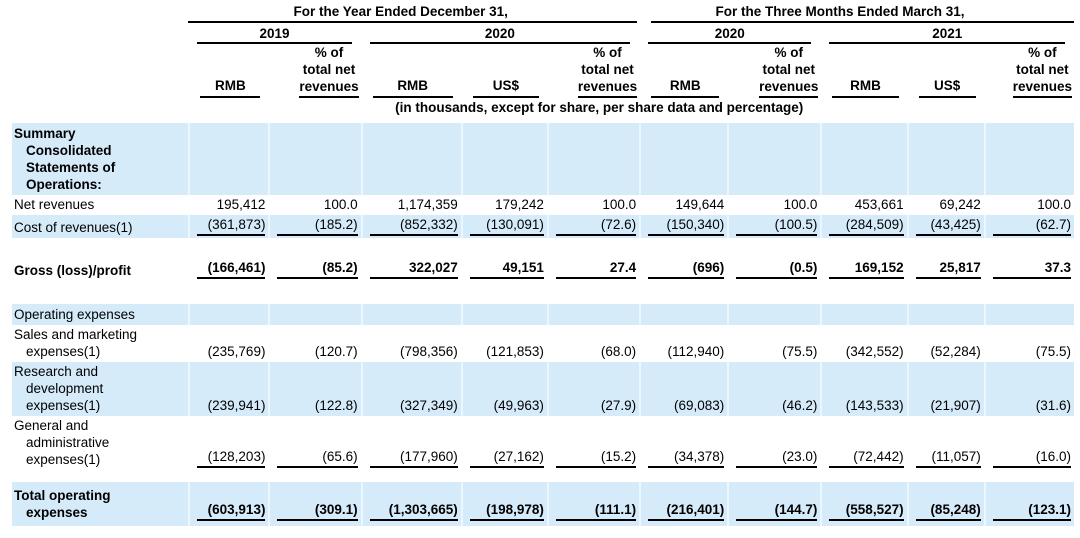 The image size is (1080, 538). Describe the element at coordinates (231, 458) in the screenshot. I see `cell-value: (128,203)` at that location.